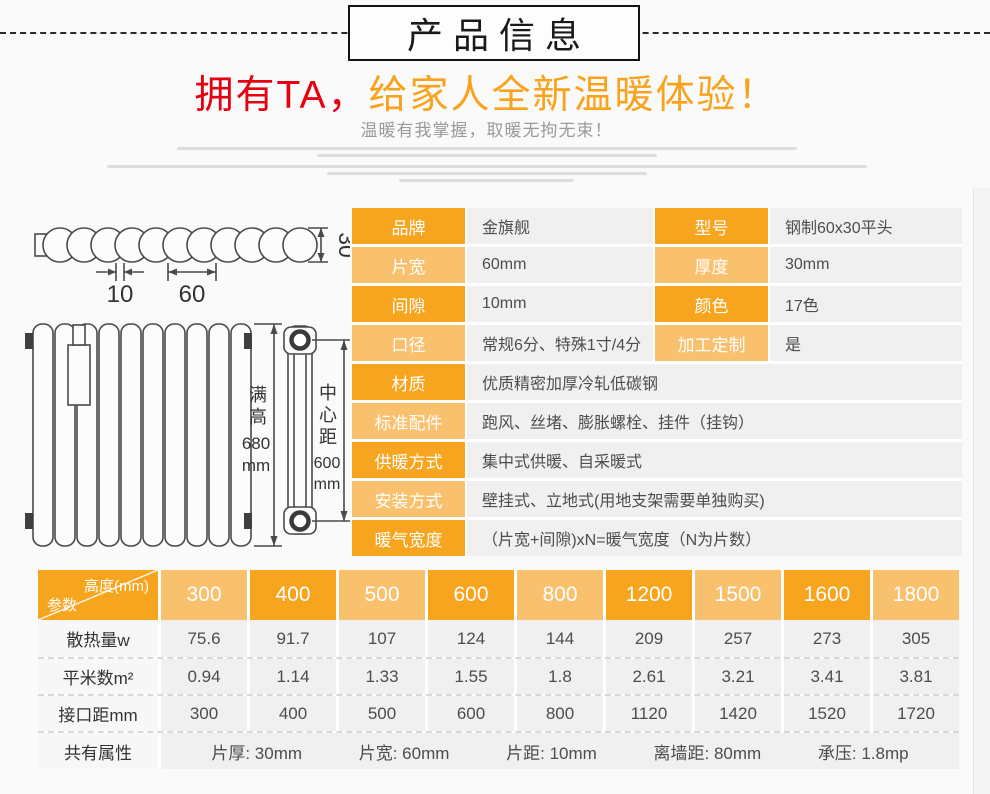 The width and height of the screenshot is (990, 794). I want to click on center-distance-value: 600, so click(327, 463).